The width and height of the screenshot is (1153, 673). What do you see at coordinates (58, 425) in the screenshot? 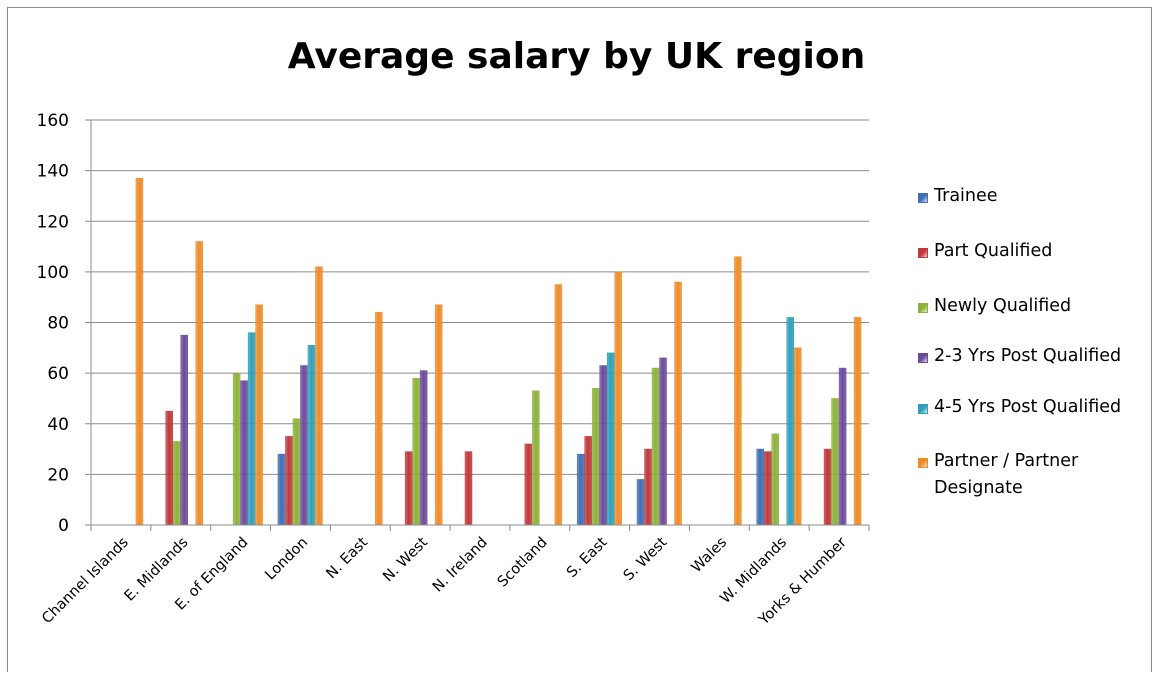
I see `y-tick-label: 40` at bounding box center [58, 425].